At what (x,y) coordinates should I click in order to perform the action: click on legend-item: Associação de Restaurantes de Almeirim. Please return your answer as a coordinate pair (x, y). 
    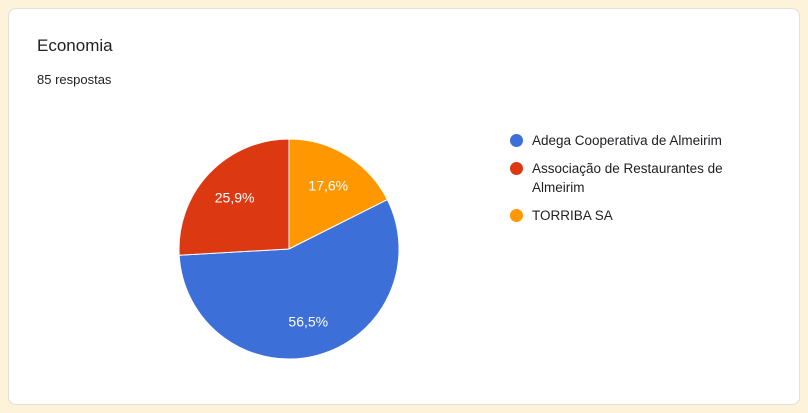
    Looking at the image, I should click on (636, 178).